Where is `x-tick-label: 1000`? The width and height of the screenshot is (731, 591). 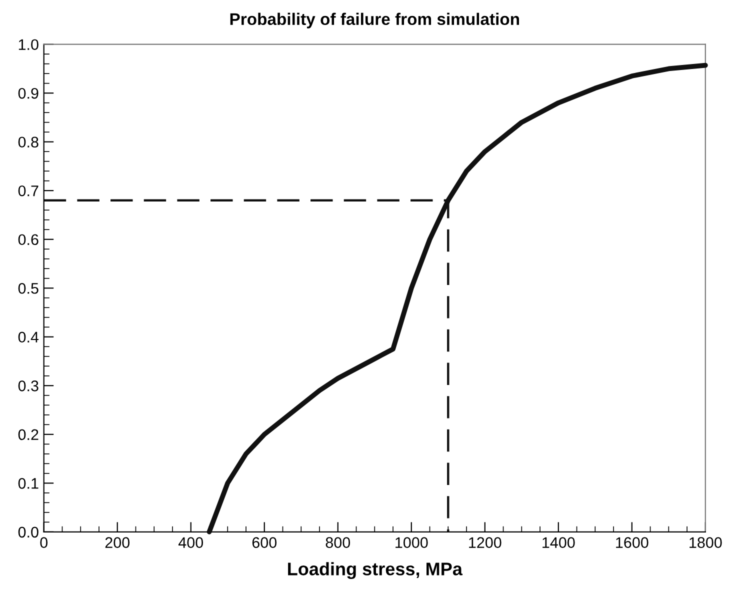
x-tick-label: 1000 is located at coordinates (412, 542).